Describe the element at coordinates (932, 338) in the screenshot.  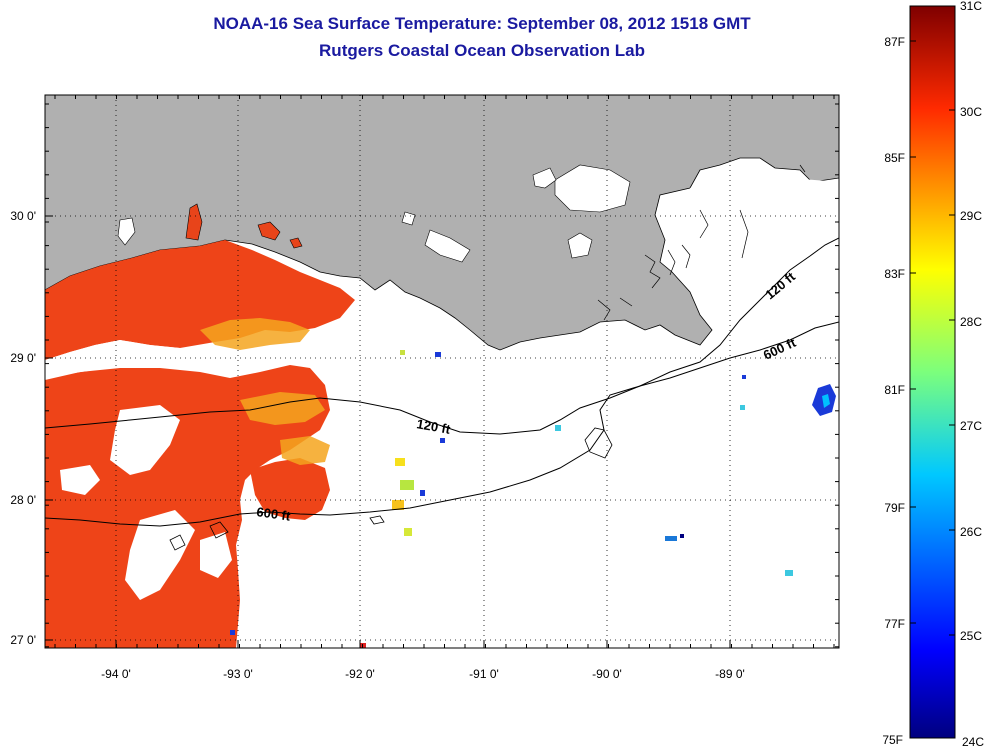
I see `colorbar-ticks` at that location.